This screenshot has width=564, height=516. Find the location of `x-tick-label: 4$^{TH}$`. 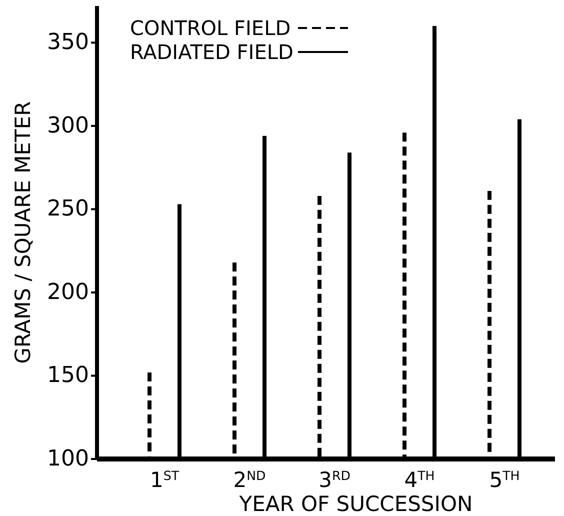

x-tick-label: 4$^{TH}$ is located at coordinates (419, 480).